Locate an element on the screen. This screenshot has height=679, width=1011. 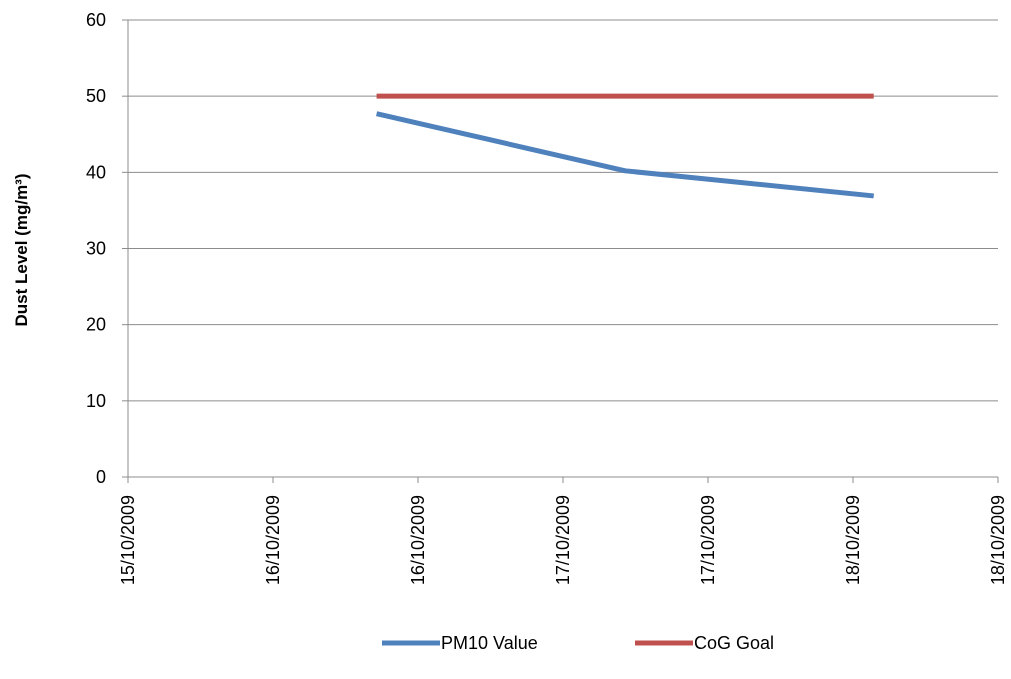
legend-label-cog-goal: CoG Goal is located at coordinates (734, 643).